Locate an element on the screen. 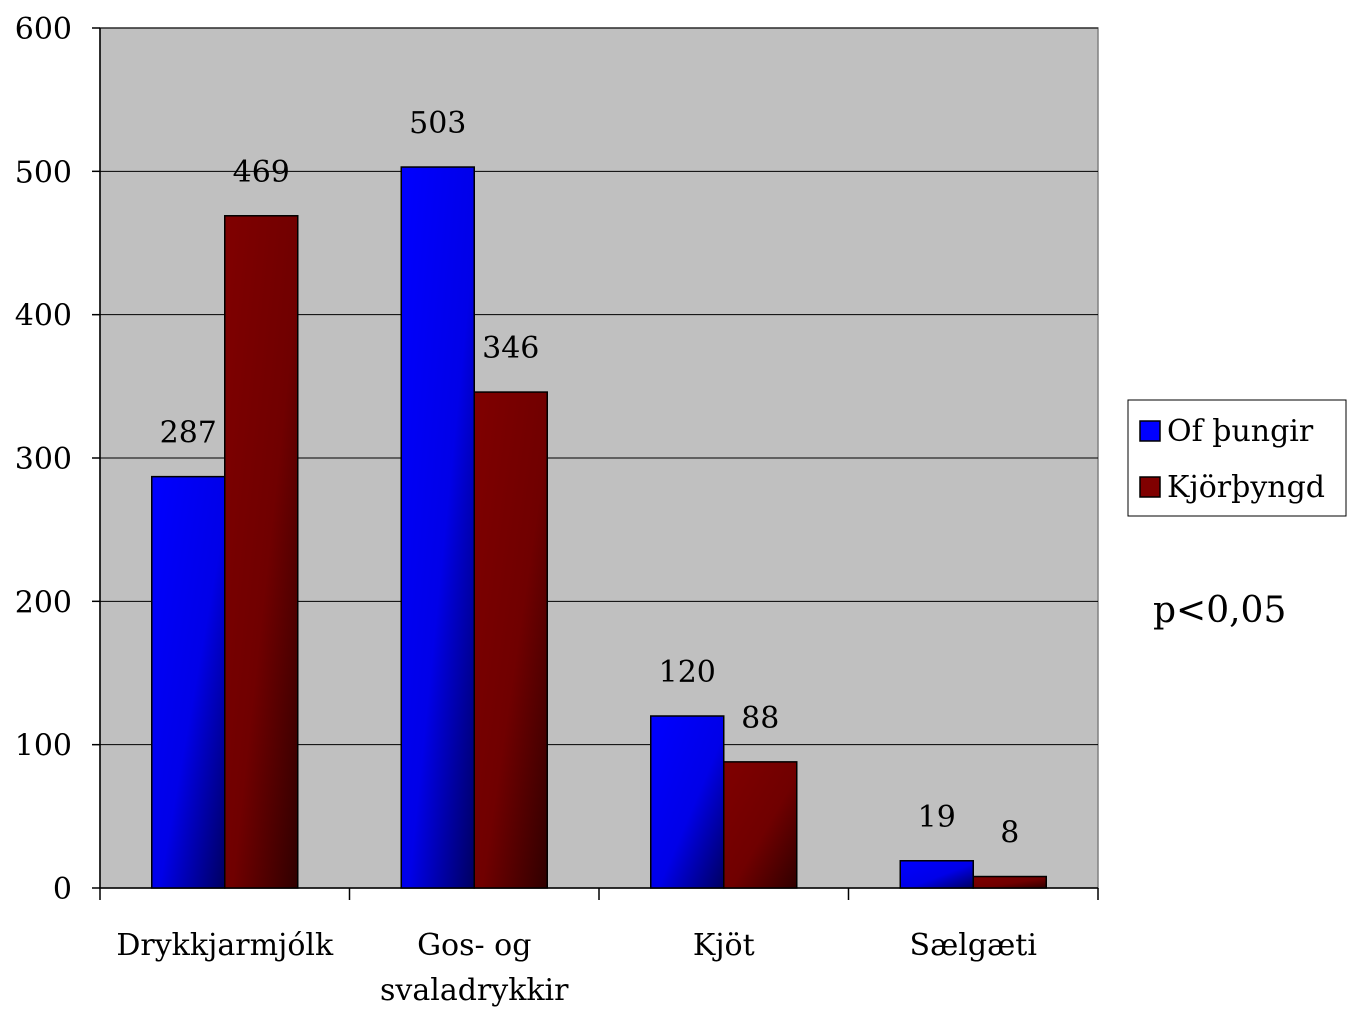 The height and width of the screenshot is (1012, 1348). x-category-label: Sælgæti is located at coordinates (973, 945).